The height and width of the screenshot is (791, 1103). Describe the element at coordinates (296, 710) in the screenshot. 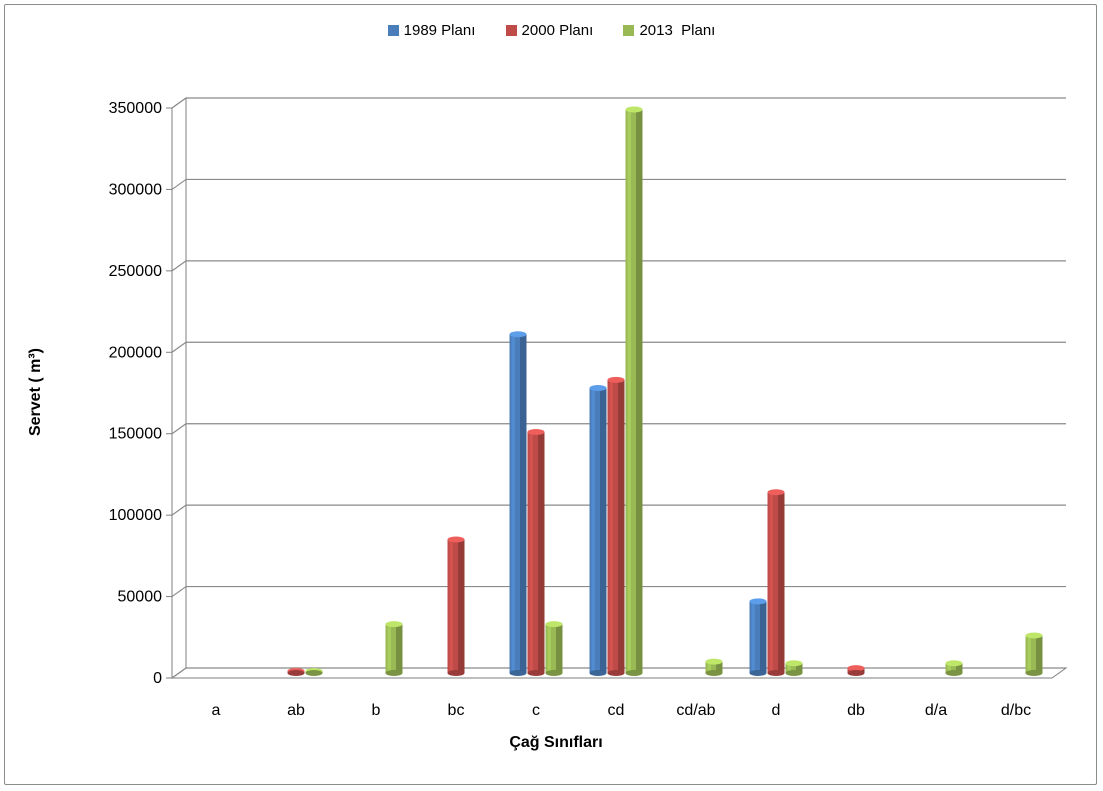

I see `x-tick-label: ab` at that location.